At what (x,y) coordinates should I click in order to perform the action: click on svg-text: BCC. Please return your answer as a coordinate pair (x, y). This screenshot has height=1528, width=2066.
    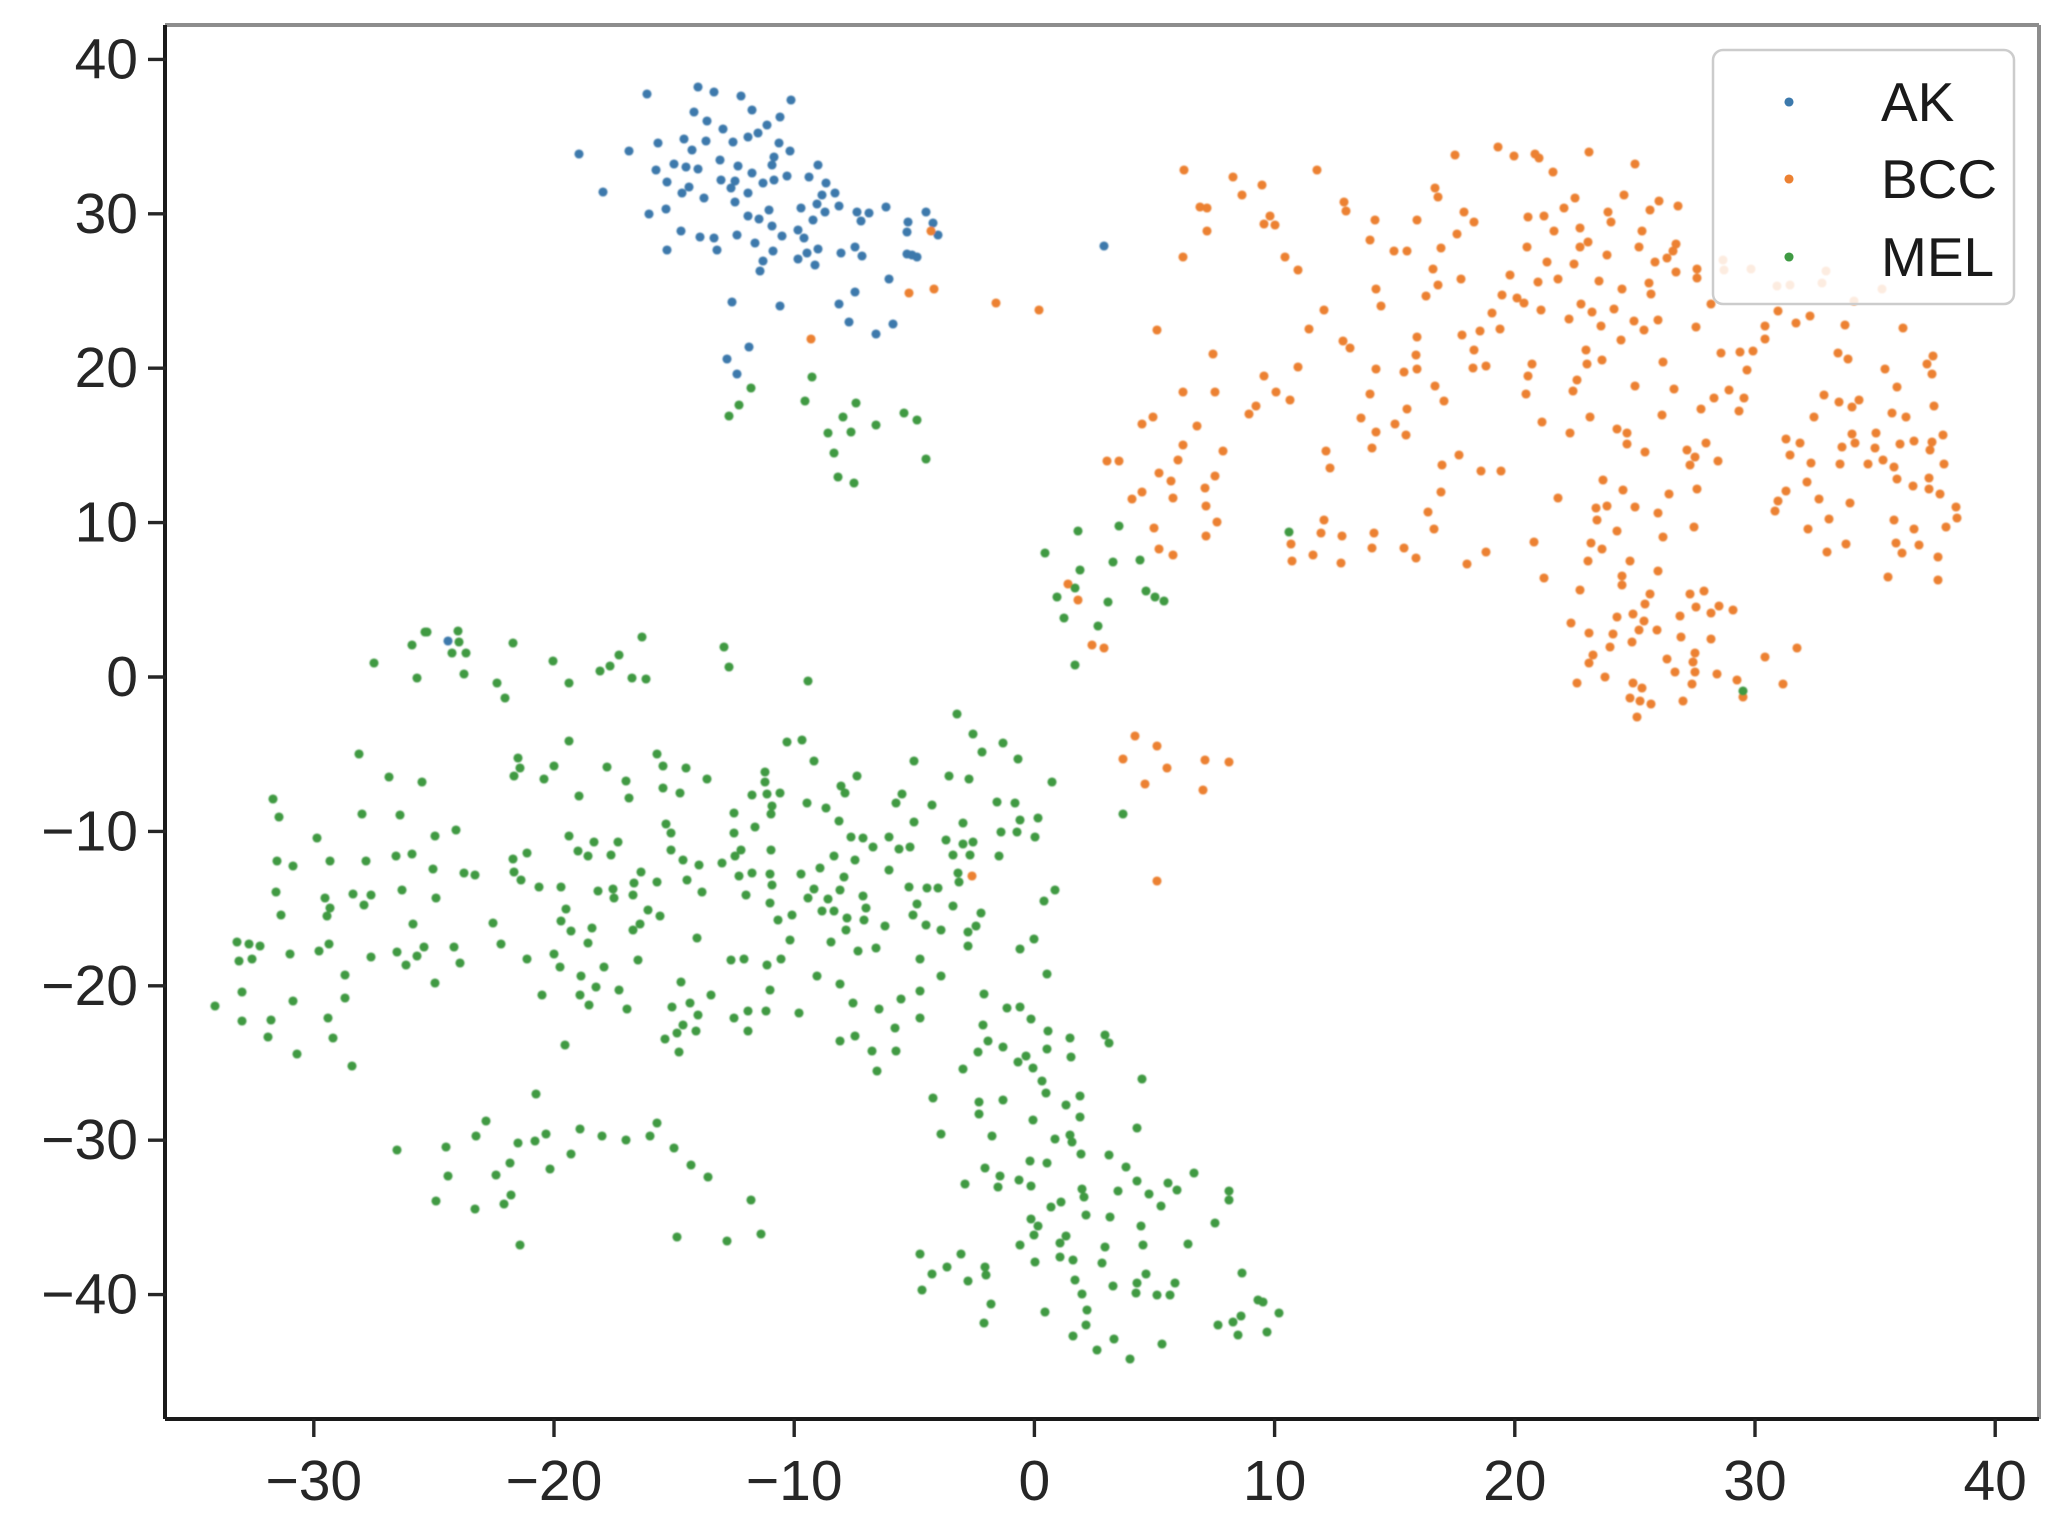
    Looking at the image, I should click on (1939, 179).